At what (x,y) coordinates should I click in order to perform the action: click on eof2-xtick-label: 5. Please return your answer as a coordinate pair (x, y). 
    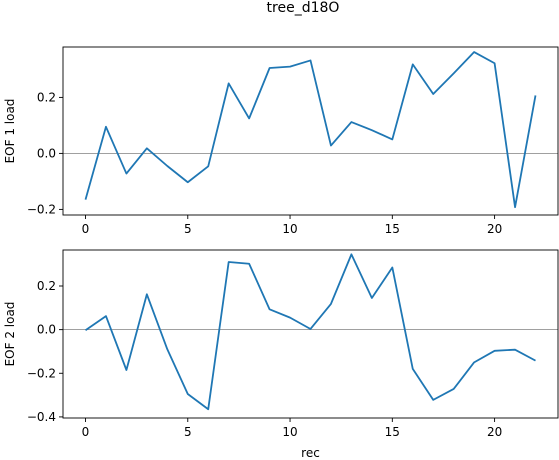
    Looking at the image, I should click on (188, 432).